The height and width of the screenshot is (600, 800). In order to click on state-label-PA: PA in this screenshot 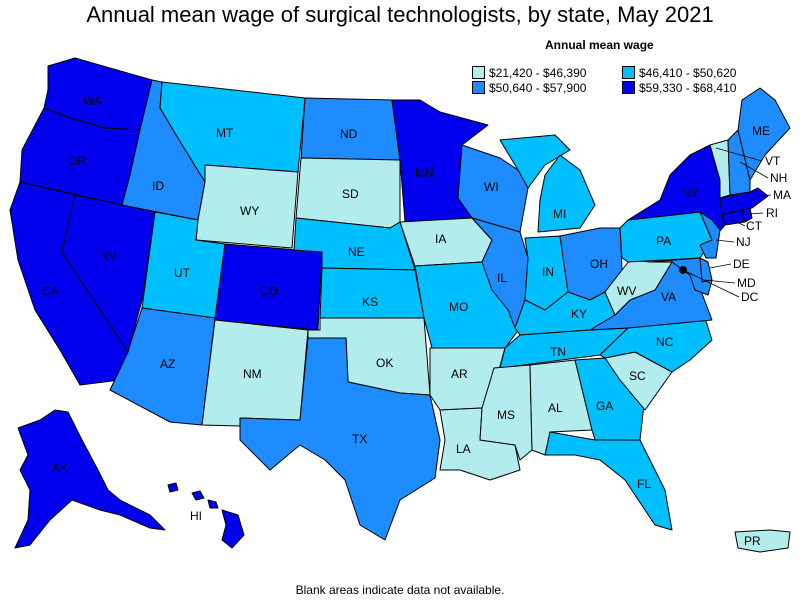, I will do `click(663, 241)`.